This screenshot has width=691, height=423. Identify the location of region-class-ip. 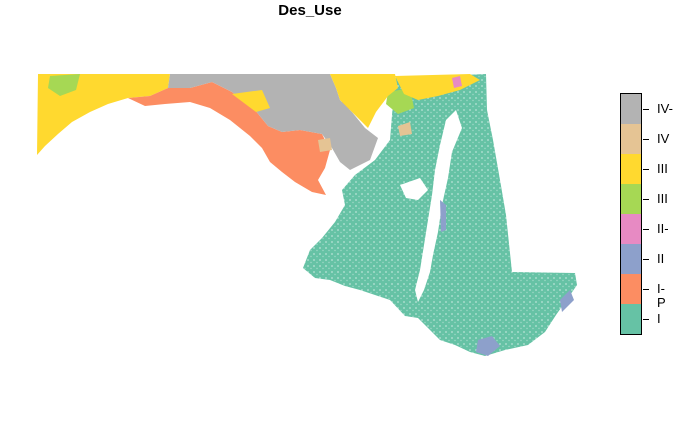
(229, 138).